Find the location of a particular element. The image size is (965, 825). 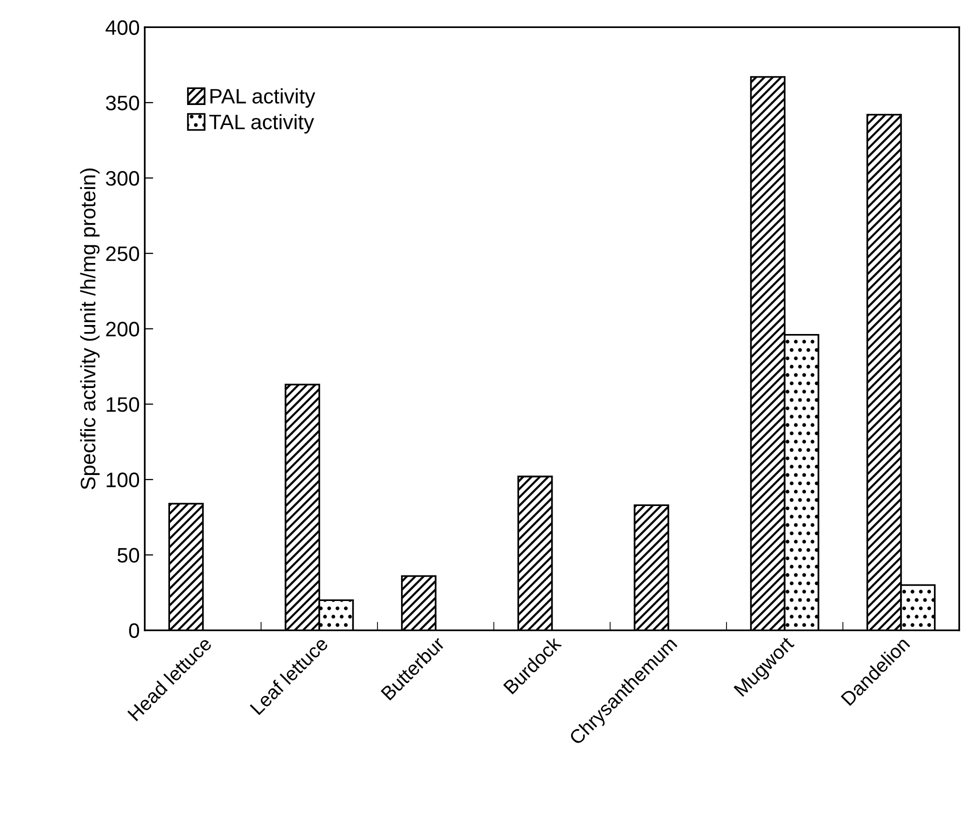

y-tick-label: 350 is located at coordinates (123, 103).